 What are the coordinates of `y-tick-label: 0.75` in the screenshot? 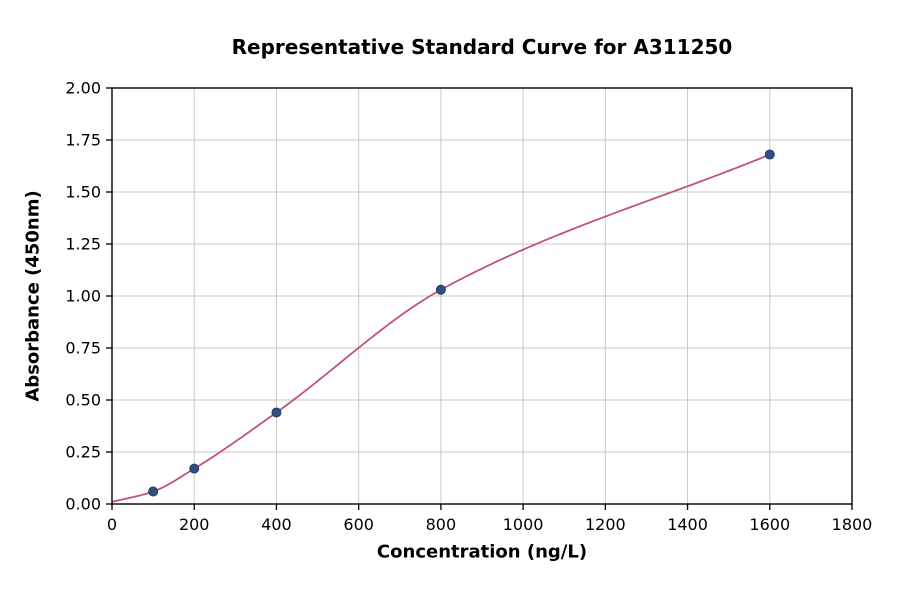 It's located at (83, 348).